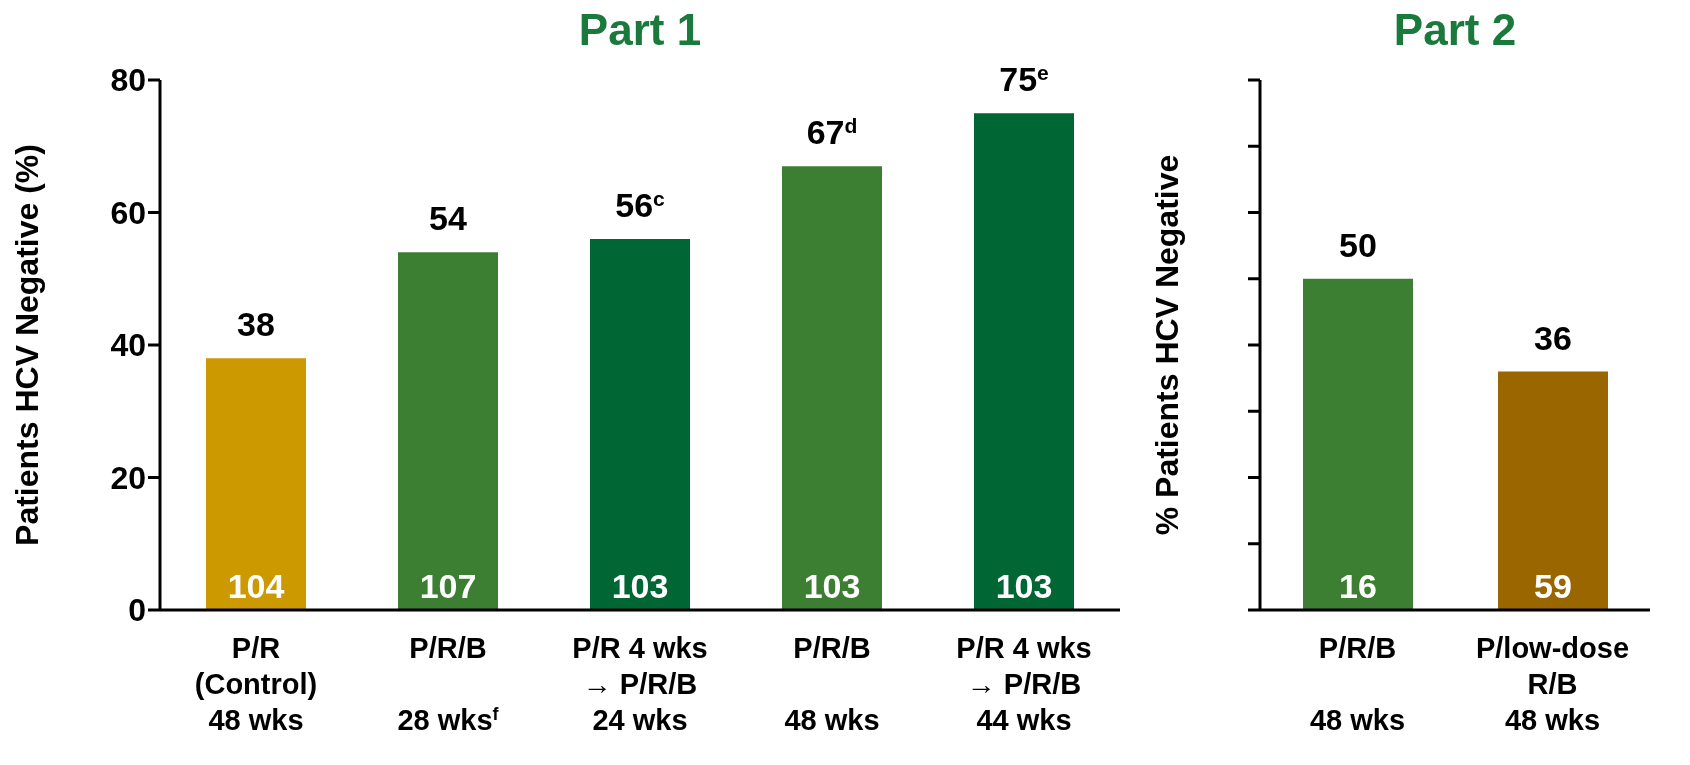  I want to click on annotation: 107, so click(448, 586).